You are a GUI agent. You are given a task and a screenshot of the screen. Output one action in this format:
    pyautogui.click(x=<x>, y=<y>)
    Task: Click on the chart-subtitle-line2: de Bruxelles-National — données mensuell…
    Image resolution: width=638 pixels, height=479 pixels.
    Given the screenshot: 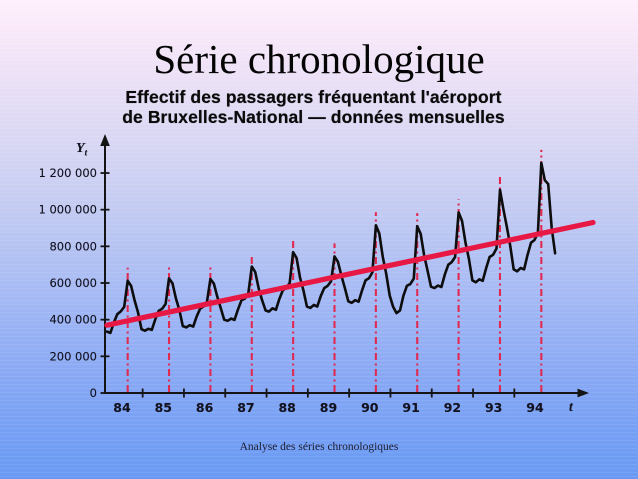 What is the action you would take?
    pyautogui.click(x=313, y=116)
    